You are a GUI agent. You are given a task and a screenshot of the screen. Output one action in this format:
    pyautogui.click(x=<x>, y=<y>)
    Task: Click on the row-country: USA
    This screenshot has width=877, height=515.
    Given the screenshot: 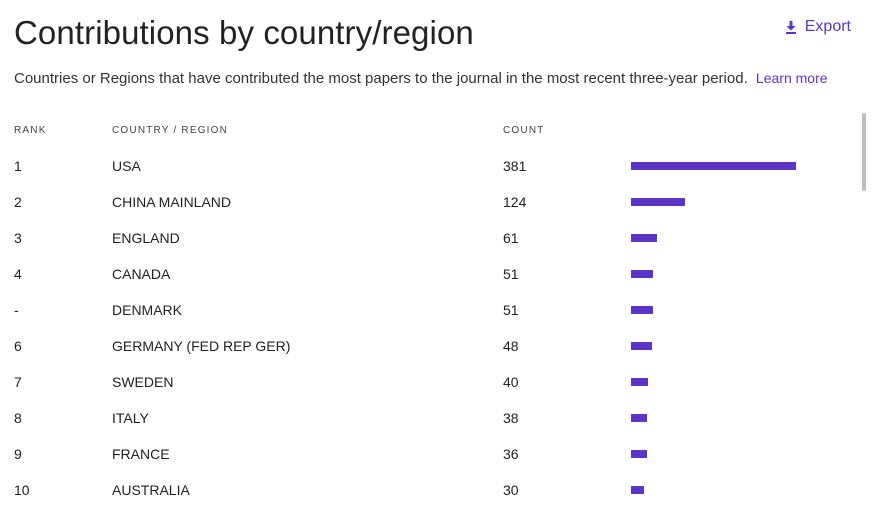 What is the action you would take?
    pyautogui.click(x=126, y=166)
    